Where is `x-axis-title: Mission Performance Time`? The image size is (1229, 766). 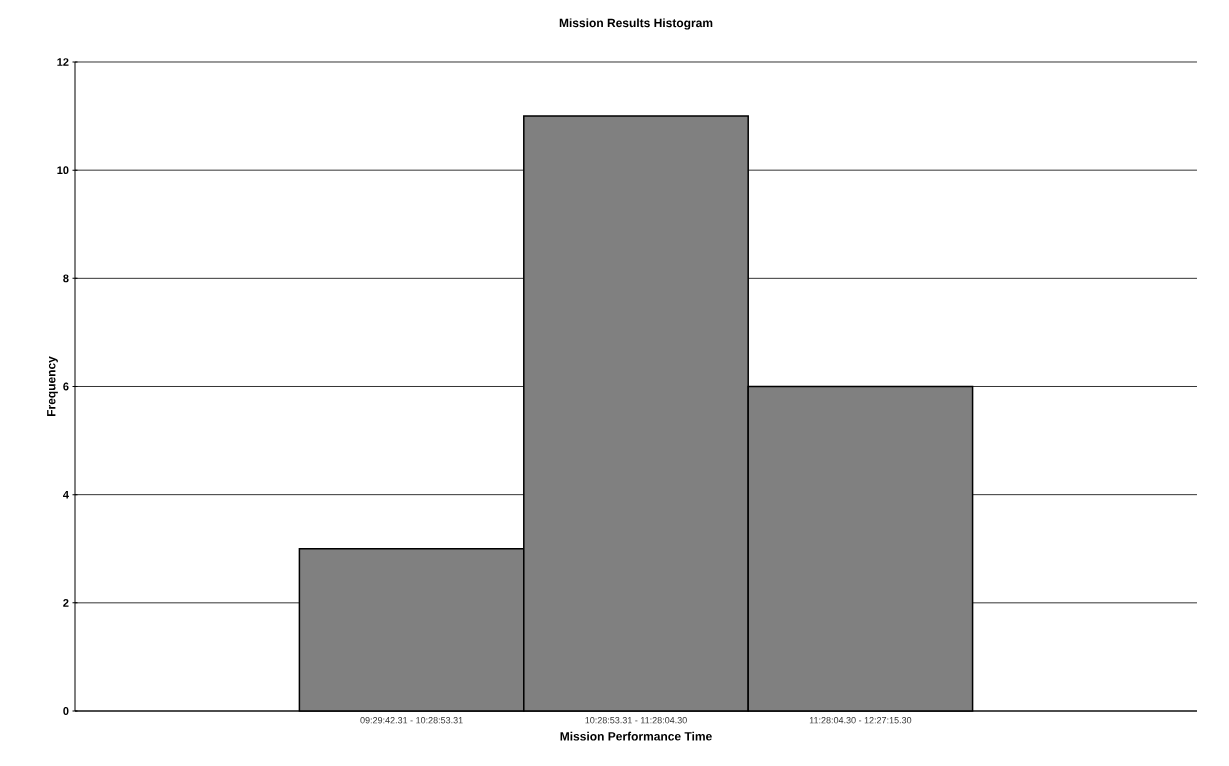
x-axis-title: Mission Performance Time is located at coordinates (636, 736).